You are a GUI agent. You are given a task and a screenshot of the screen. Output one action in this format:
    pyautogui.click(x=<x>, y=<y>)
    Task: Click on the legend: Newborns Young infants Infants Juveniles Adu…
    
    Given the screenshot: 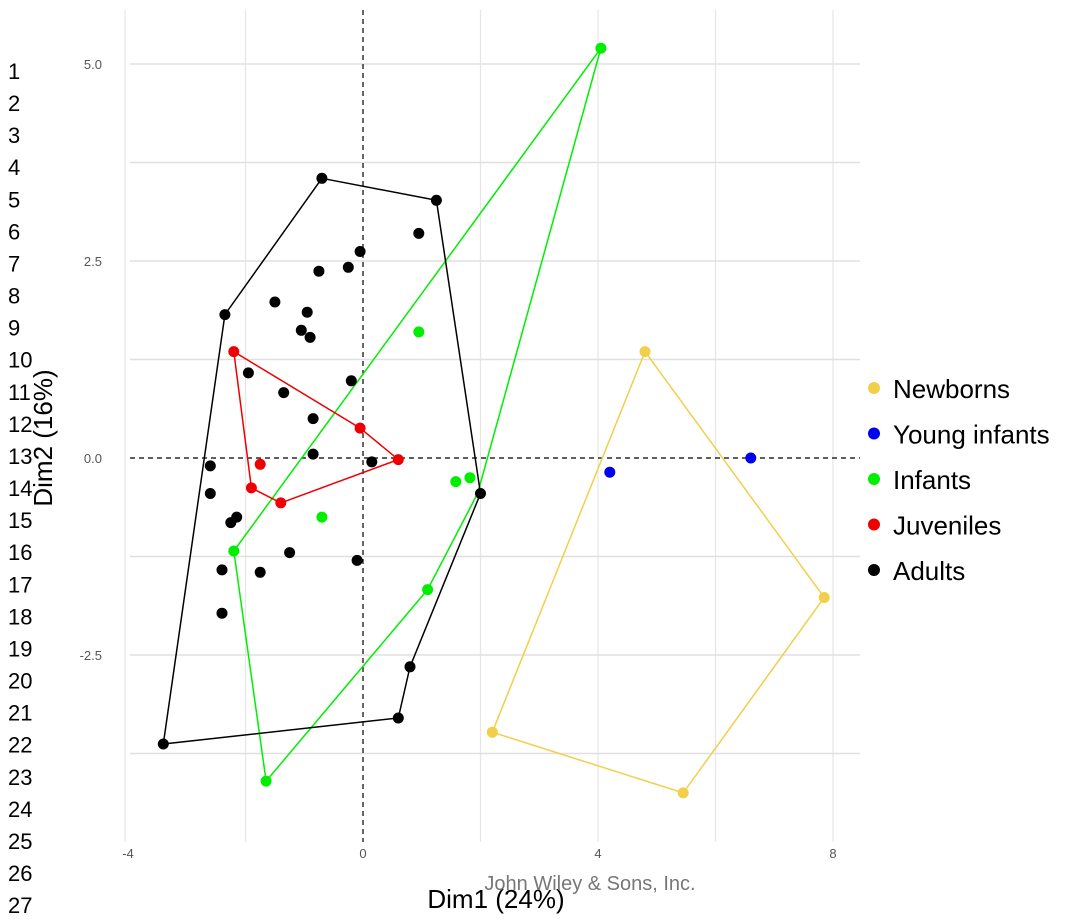 What is the action you would take?
    pyautogui.click(x=959, y=480)
    